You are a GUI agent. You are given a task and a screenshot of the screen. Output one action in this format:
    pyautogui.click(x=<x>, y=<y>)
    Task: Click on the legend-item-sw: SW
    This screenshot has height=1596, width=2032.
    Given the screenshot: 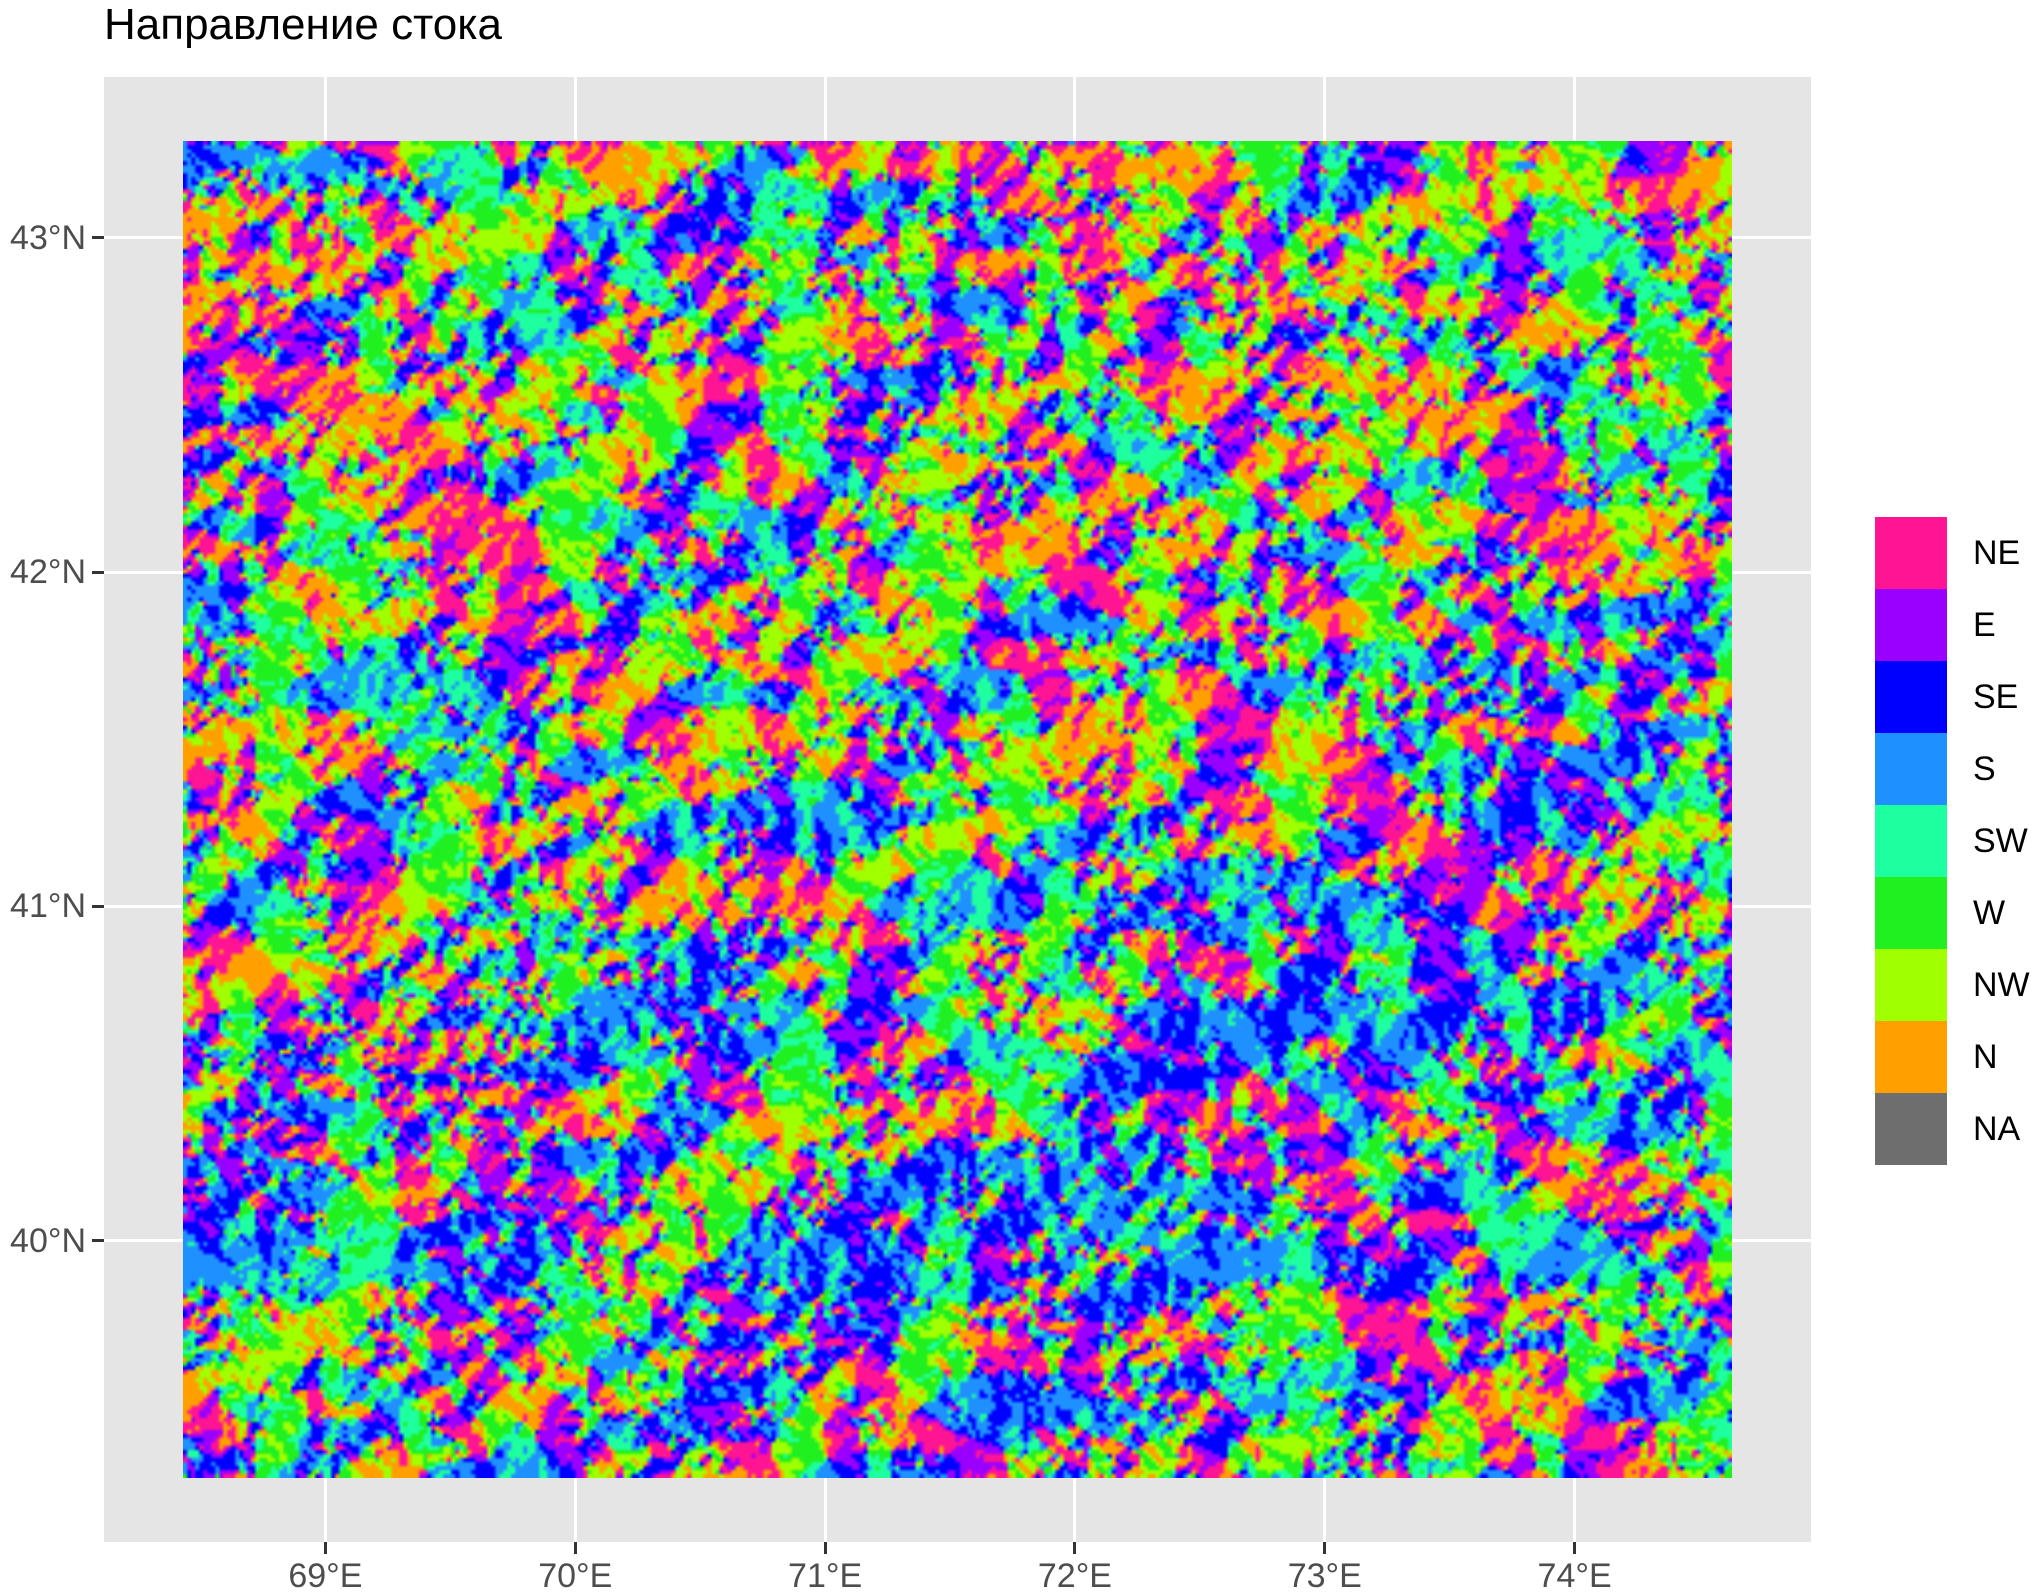 What is the action you would take?
    pyautogui.click(x=1951, y=841)
    